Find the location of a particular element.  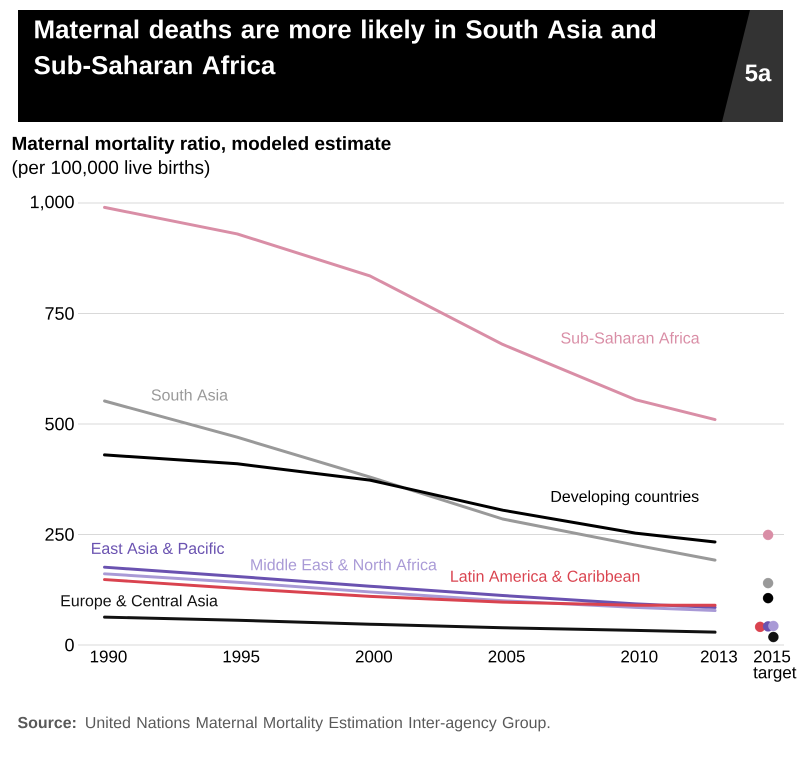

series-label: East Asia & Pacific is located at coordinates (158, 548).